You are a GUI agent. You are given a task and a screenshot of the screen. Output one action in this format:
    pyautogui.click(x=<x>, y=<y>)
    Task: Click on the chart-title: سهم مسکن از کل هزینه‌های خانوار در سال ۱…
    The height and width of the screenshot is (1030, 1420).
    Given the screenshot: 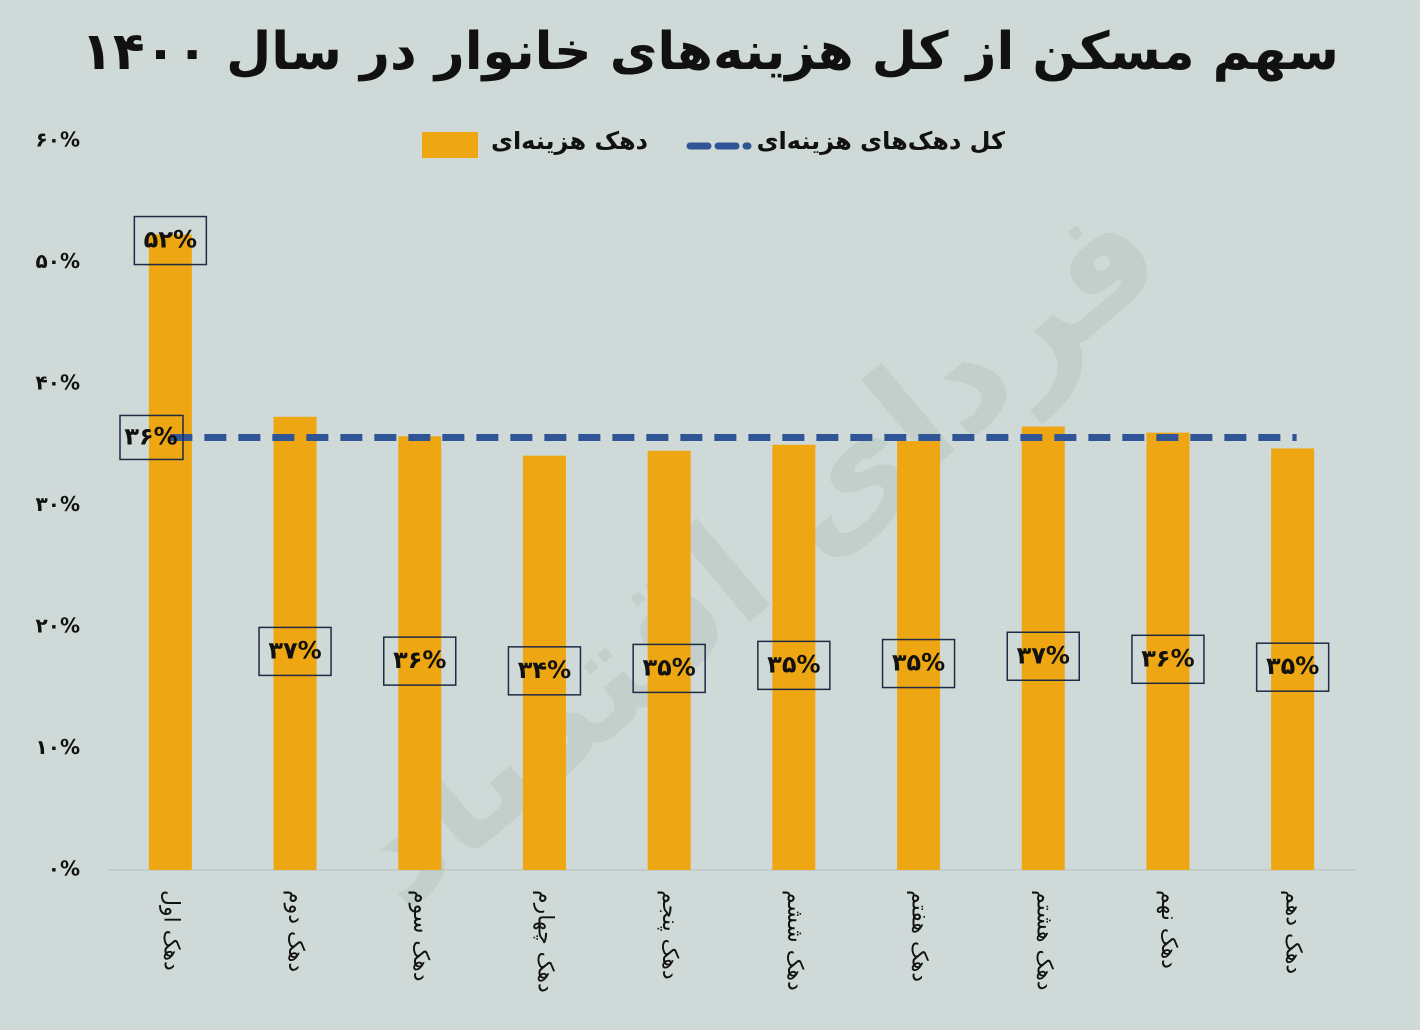 What is the action you would take?
    pyautogui.click(x=710, y=52)
    